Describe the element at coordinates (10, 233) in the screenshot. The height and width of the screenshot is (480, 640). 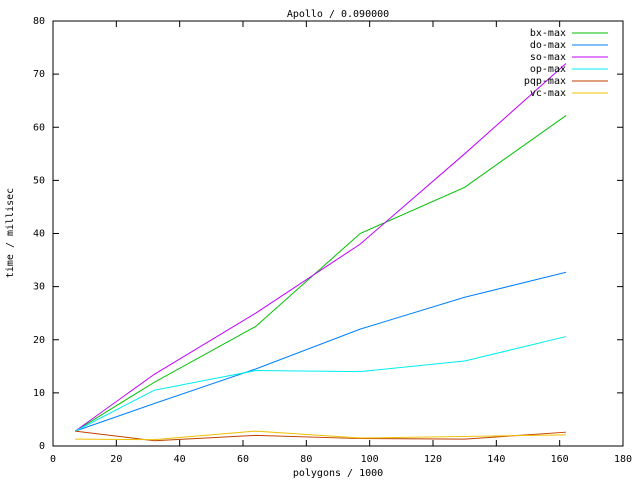
I see `y-axis-label: time / millisec` at that location.